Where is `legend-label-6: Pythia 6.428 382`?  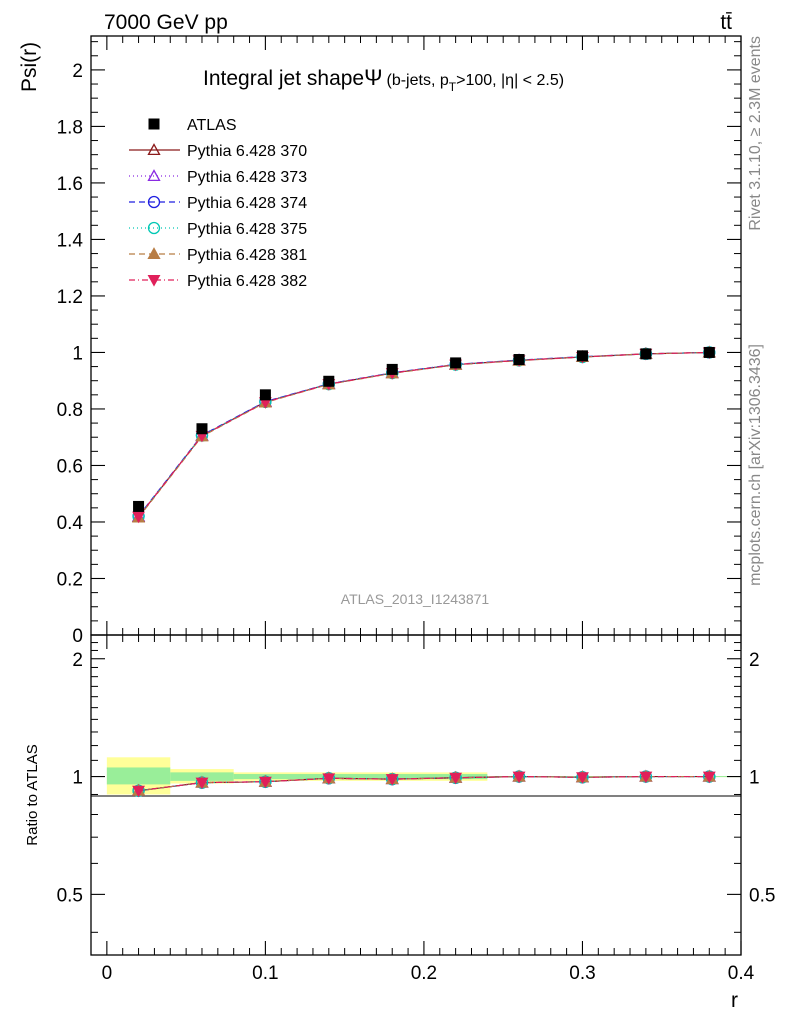
legend-label-6: Pythia 6.428 382 is located at coordinates (247, 281).